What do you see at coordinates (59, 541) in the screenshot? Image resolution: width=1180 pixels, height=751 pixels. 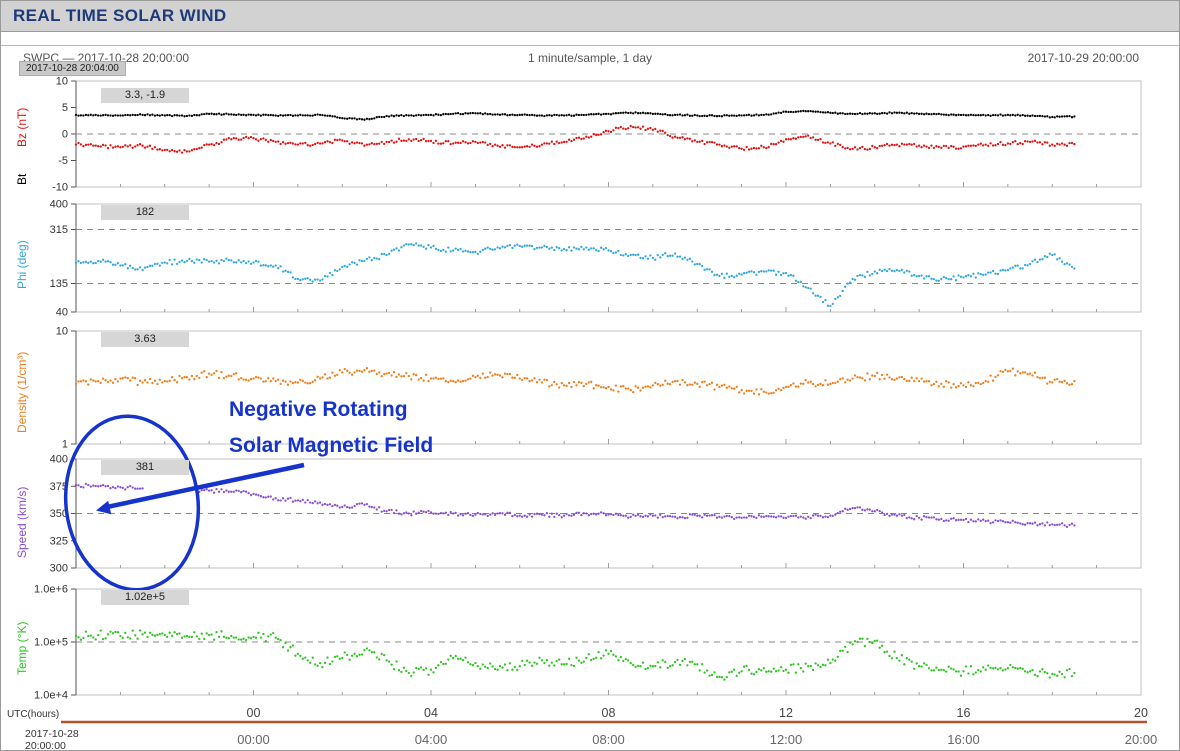 I see `y-tick-label: 325` at bounding box center [59, 541].